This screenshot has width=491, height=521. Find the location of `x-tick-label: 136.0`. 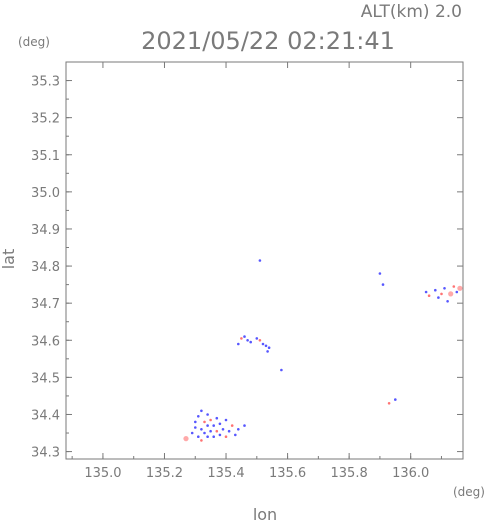

x-tick-label: 136.0 is located at coordinates (410, 473).